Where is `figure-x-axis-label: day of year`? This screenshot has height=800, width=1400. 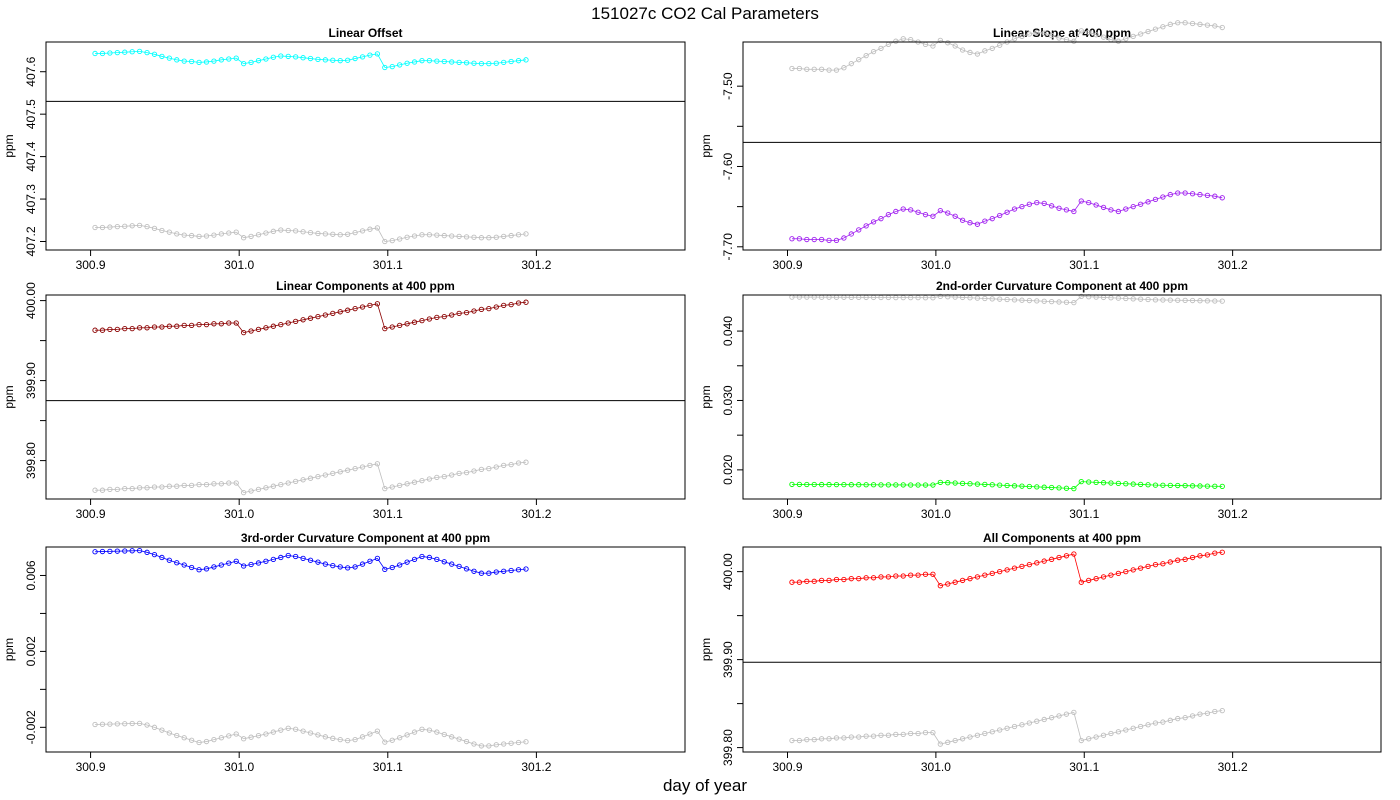
figure-x-axis-label: day of year is located at coordinates (705, 785).